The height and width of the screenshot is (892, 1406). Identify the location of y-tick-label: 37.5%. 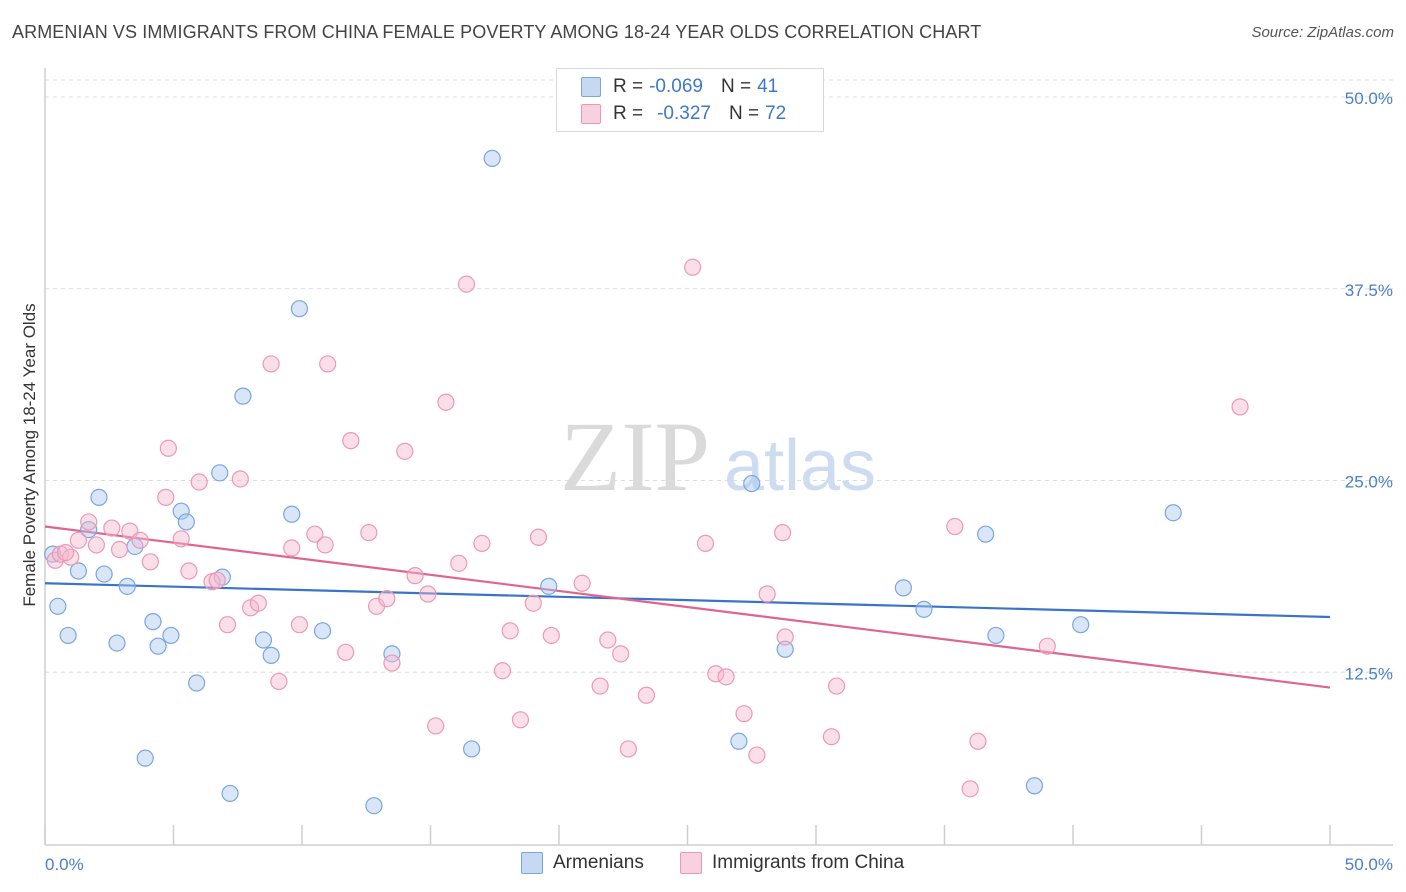
(1369, 290).